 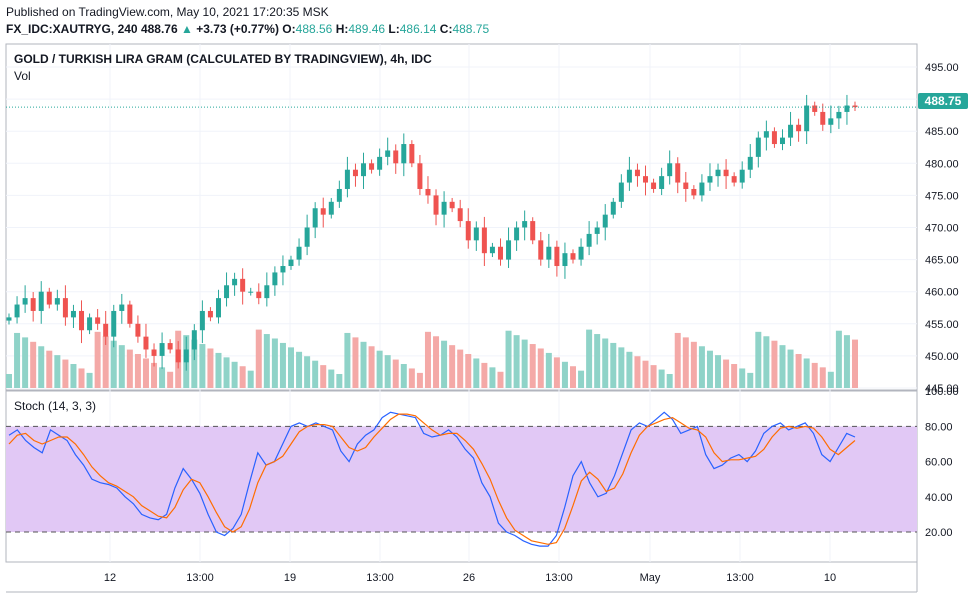 What do you see at coordinates (289, 29) in the screenshot?
I see `open-label: O:` at bounding box center [289, 29].